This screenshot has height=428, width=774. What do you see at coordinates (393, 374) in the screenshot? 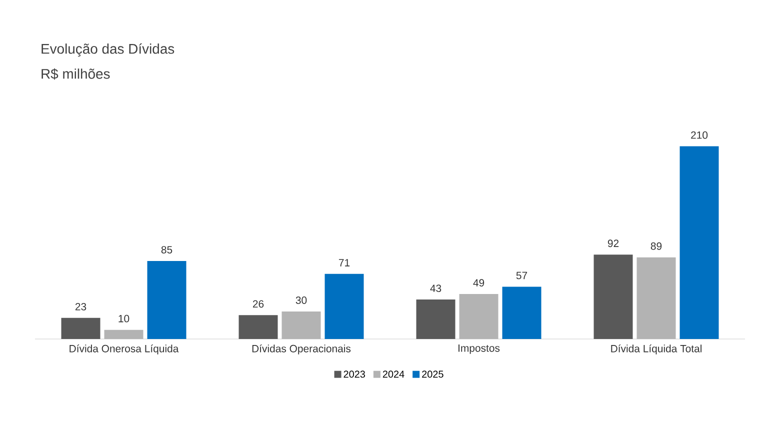
I see `legend-label: 2024` at bounding box center [393, 374].